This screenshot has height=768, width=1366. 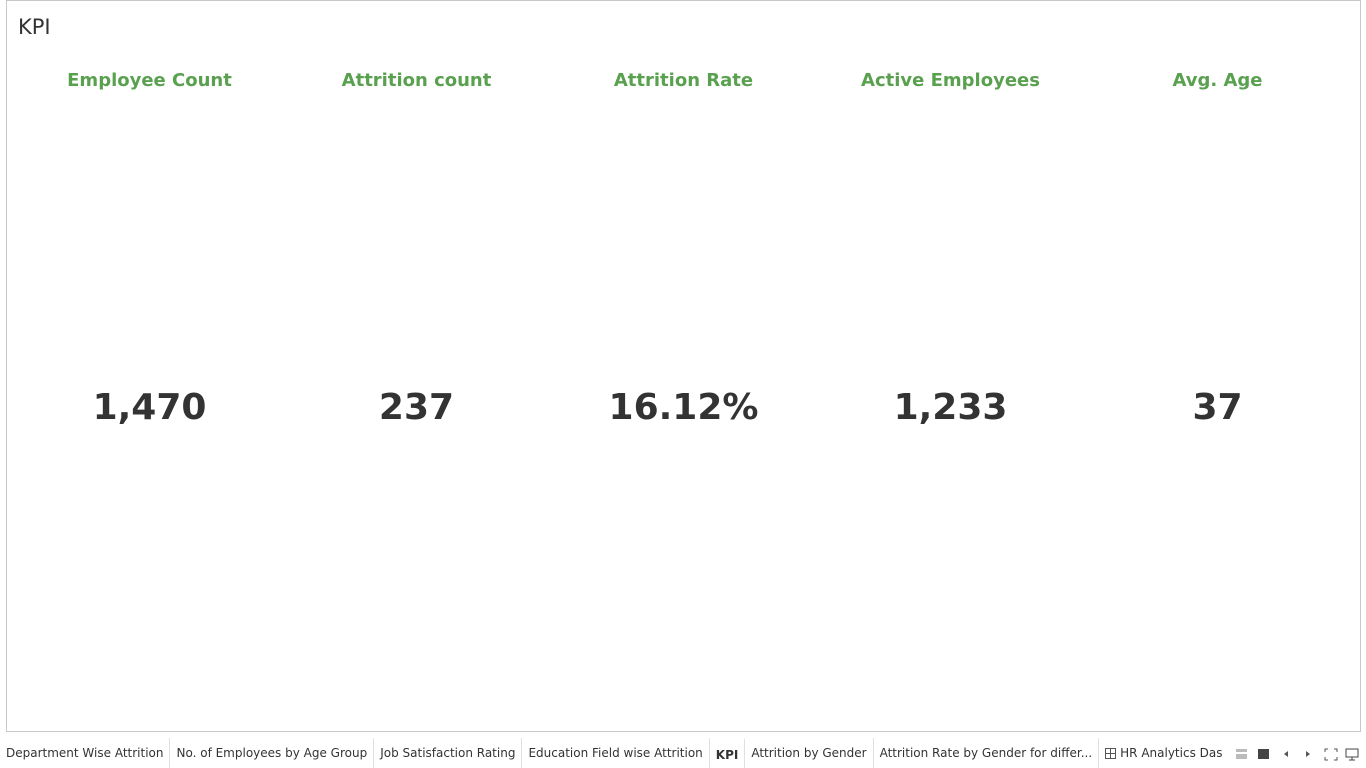 What do you see at coordinates (683, 80) in the screenshot?
I see `kpi-label: Attrition Rate` at bounding box center [683, 80].